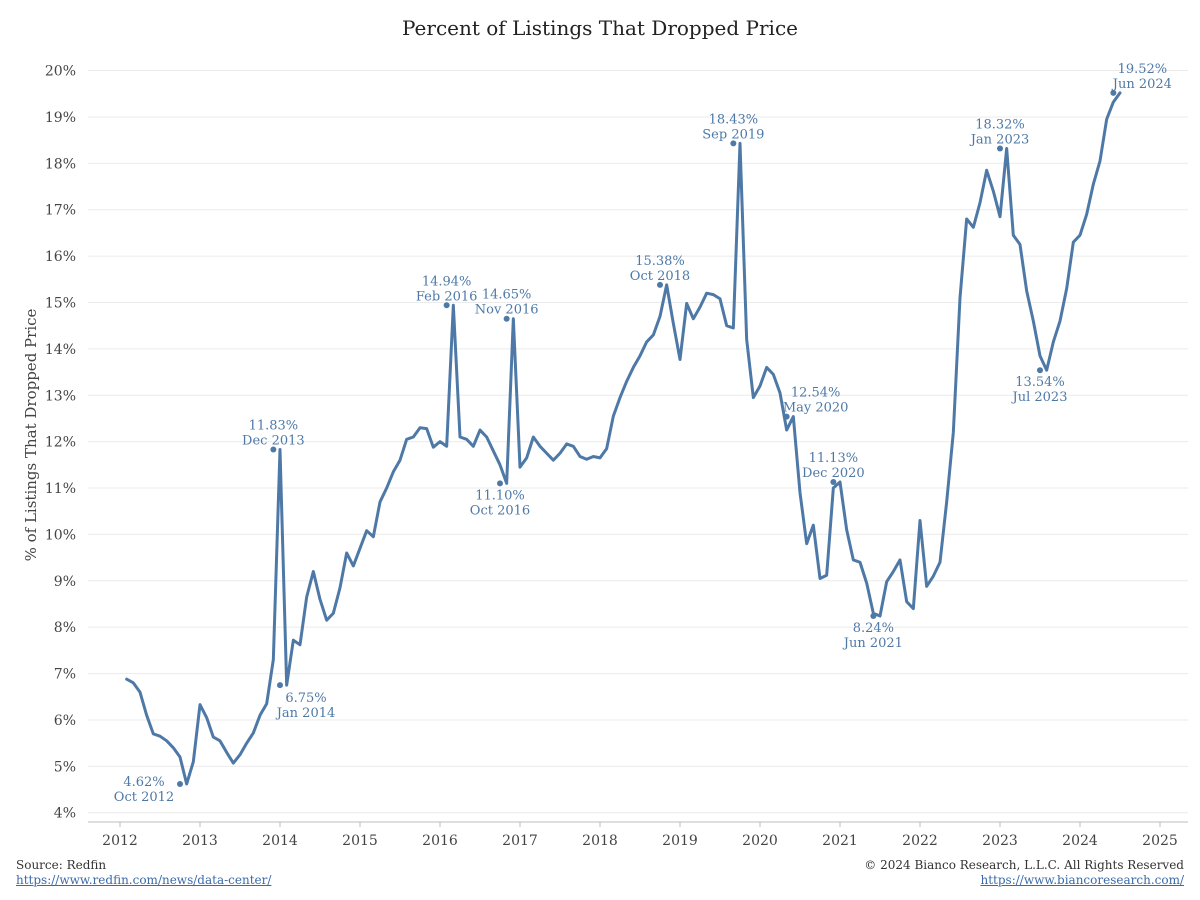 The image size is (1200, 900). What do you see at coordinates (660, 261) in the screenshot?
I see `annotation-value: 15.38%` at bounding box center [660, 261].